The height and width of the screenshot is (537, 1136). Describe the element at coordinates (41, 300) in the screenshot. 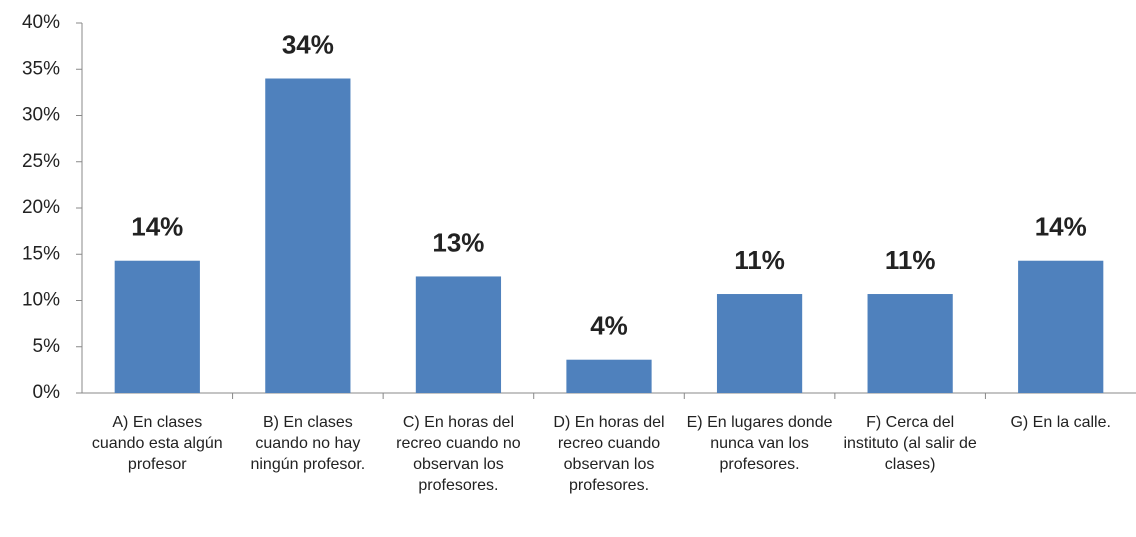

I see `y-tick-label: 10%` at that location.